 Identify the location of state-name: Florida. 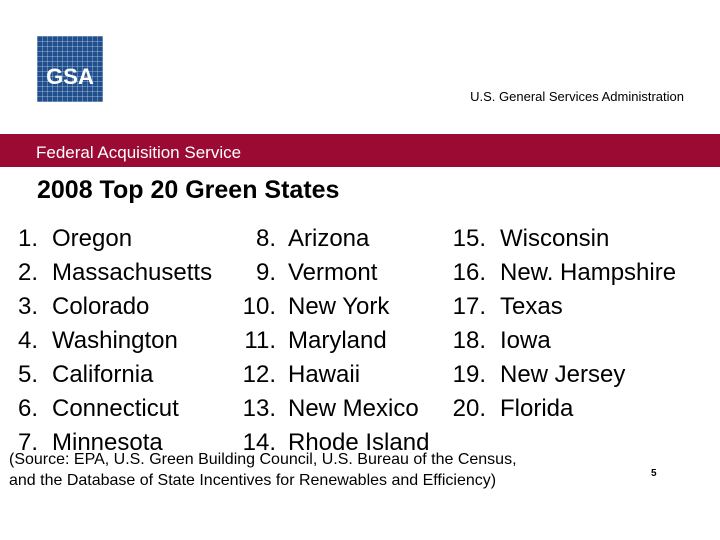
(537, 408).